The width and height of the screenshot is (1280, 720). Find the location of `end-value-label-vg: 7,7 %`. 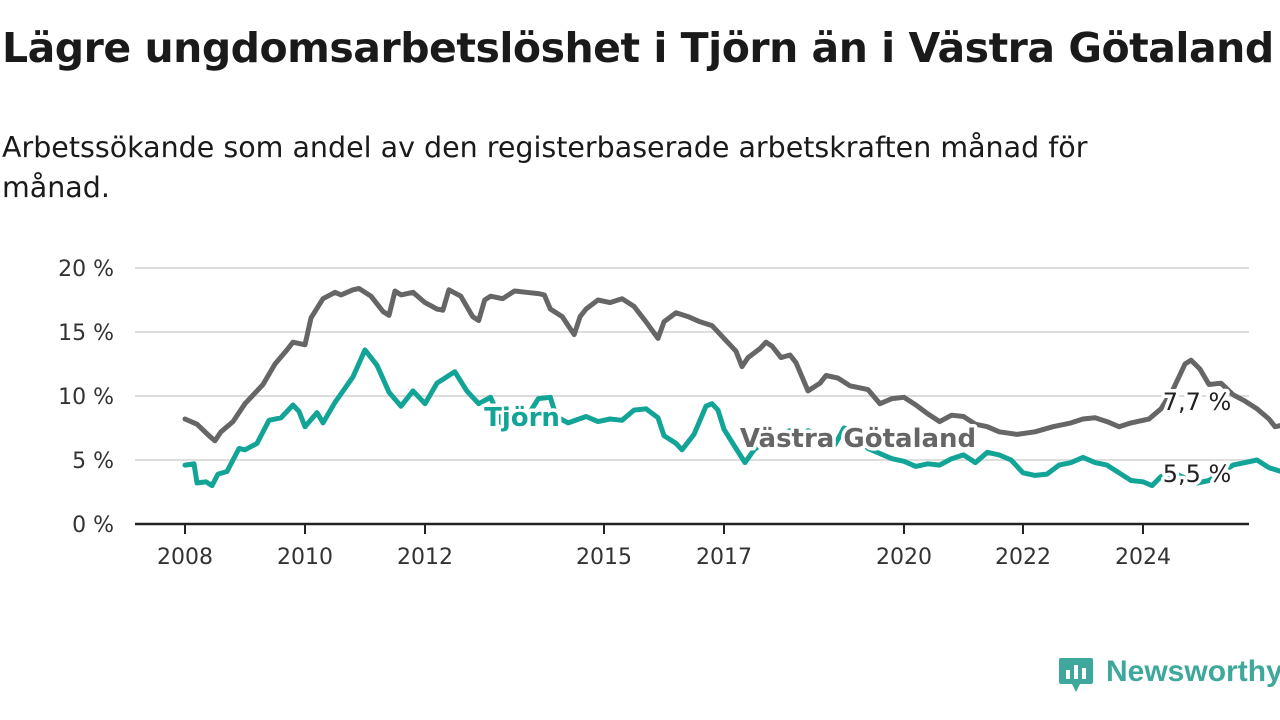

end-value-label-vg: 7,7 % is located at coordinates (1197, 402).